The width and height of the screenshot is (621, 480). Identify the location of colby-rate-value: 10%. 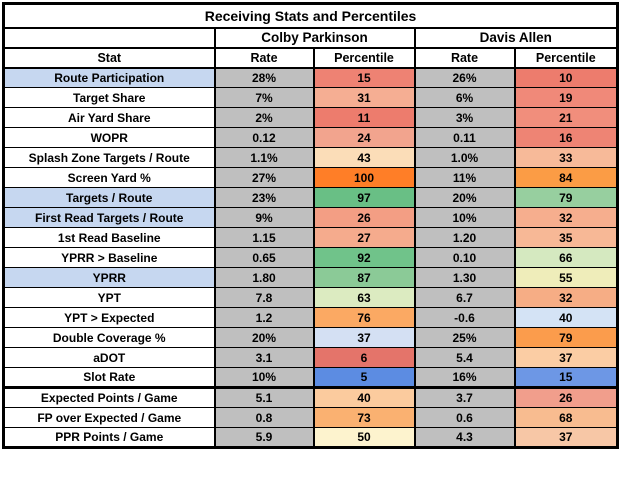
(264, 377).